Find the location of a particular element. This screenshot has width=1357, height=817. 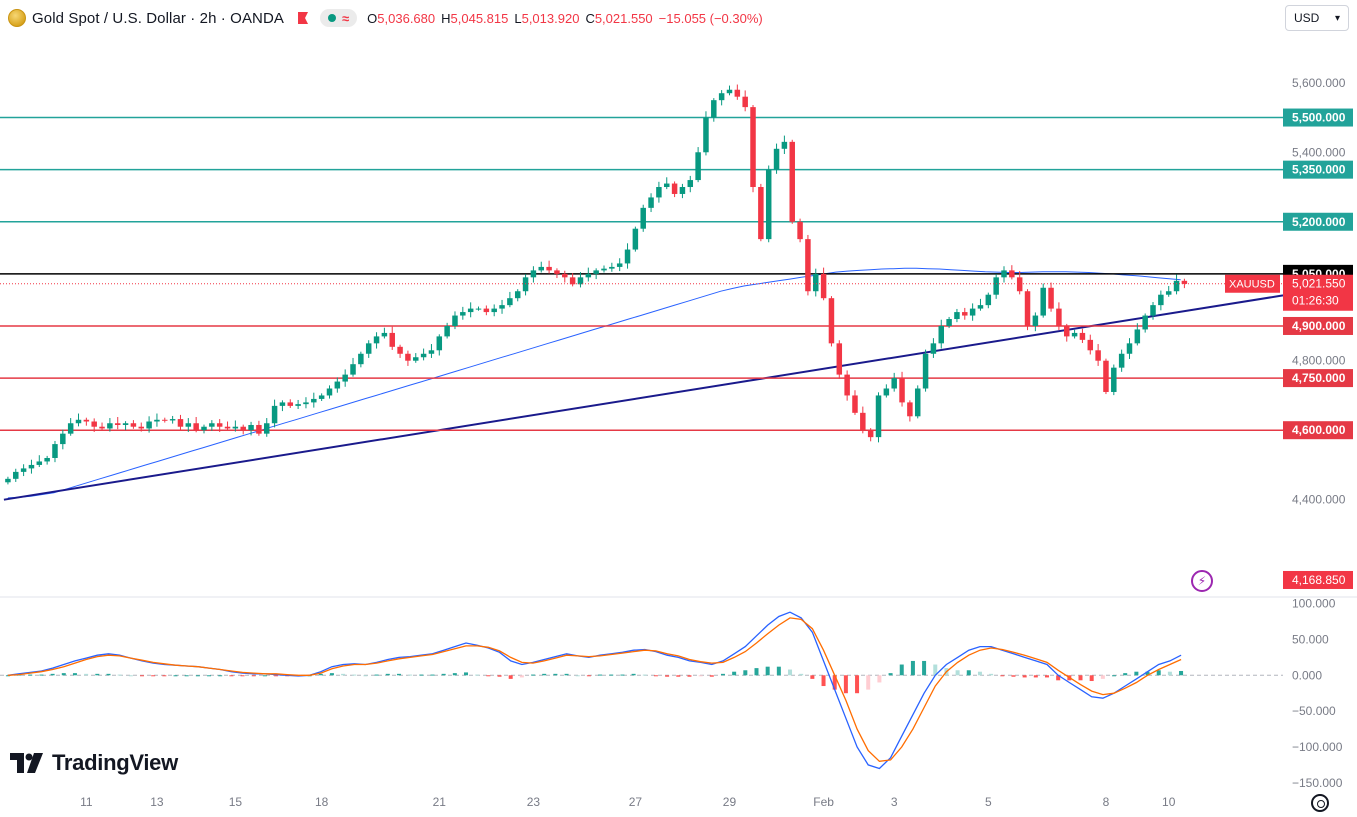

ohlc-open: O5,036.680 is located at coordinates (401, 18).